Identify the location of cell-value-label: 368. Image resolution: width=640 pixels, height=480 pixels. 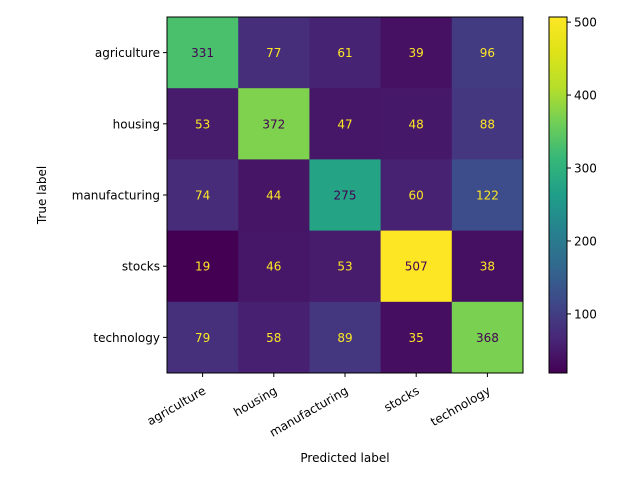
(487, 338).